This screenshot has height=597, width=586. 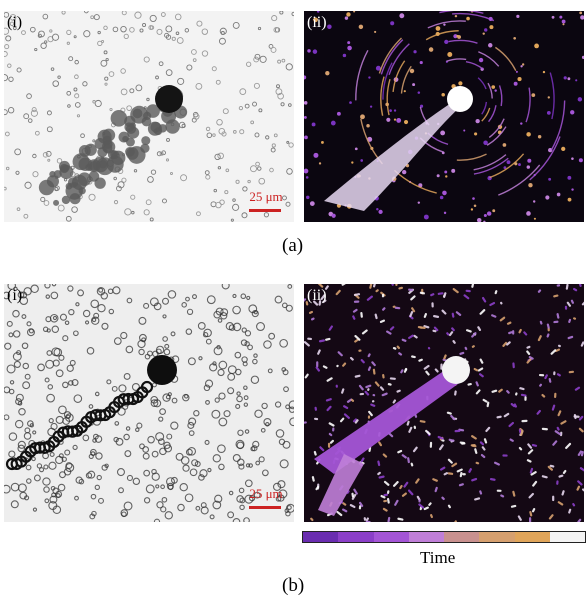 What do you see at coordinates (14, 23) in the screenshot?
I see `panel-a-i-label: (i)` at bounding box center [14, 23].